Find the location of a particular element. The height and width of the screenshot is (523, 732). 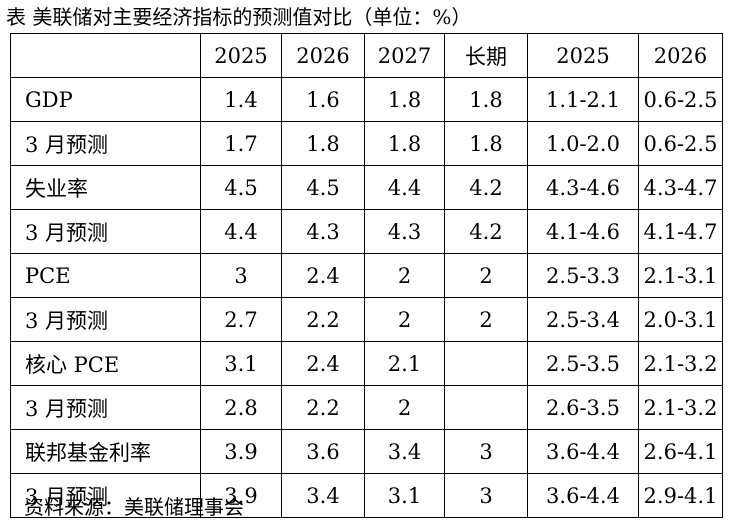

table-caption: 表 美联储对主要经济指标的预测值对比（单位：%） is located at coordinates (239, 17).